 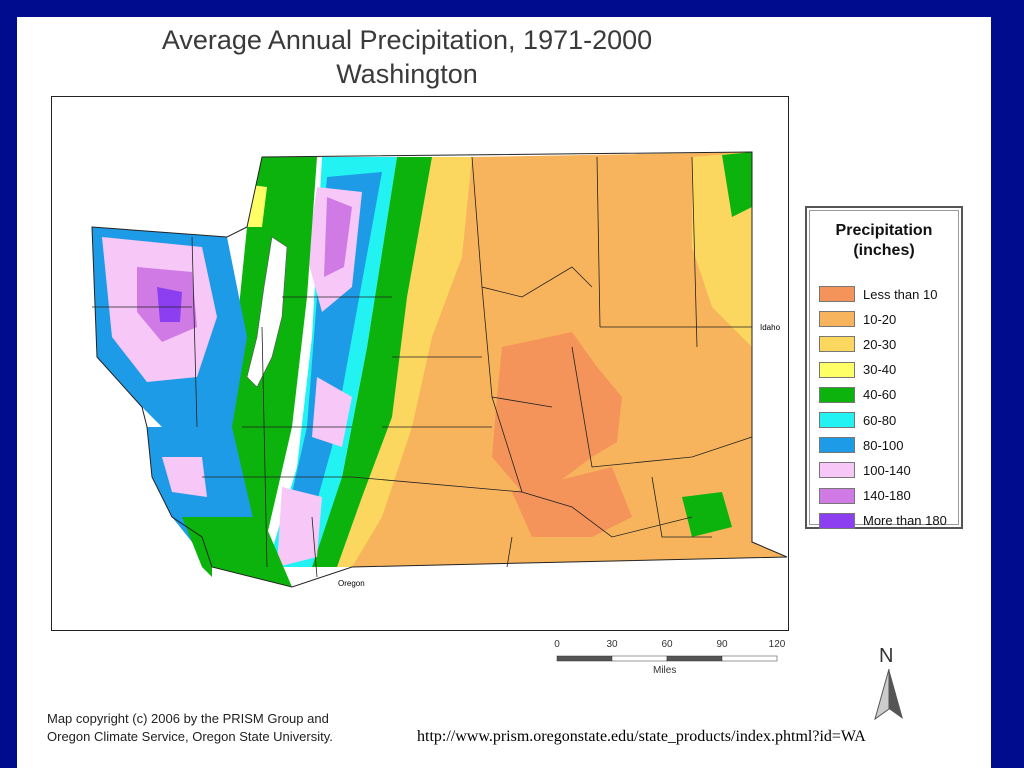 What do you see at coordinates (407, 74) in the screenshot?
I see `map-subtitle: Washington` at bounding box center [407, 74].